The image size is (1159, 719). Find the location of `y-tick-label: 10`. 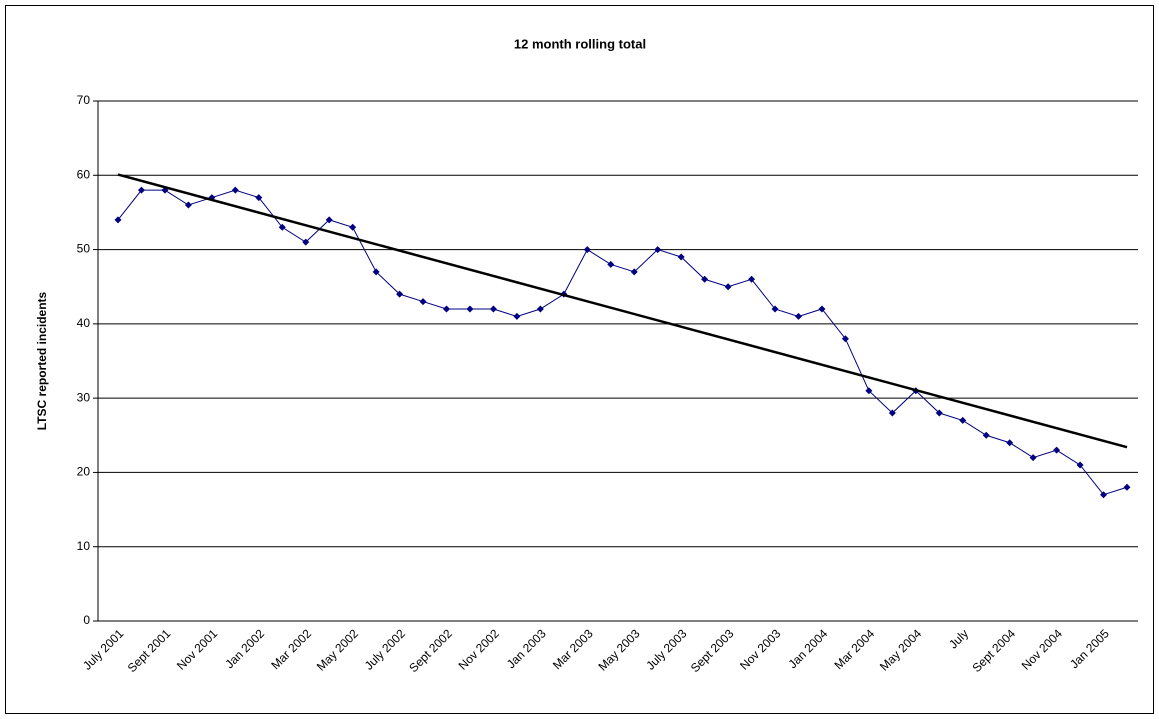

y-tick-label: 10 is located at coordinates (84, 546).